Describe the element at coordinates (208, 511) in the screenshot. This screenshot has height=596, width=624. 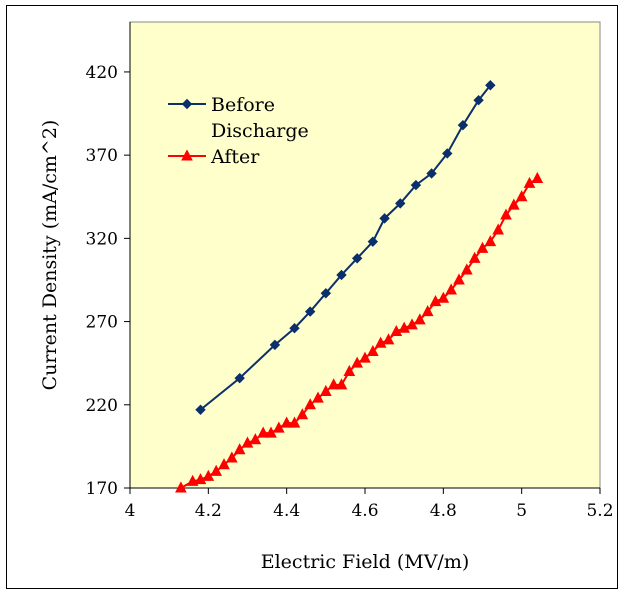
I see `x-tick-label: 4.2` at that location.